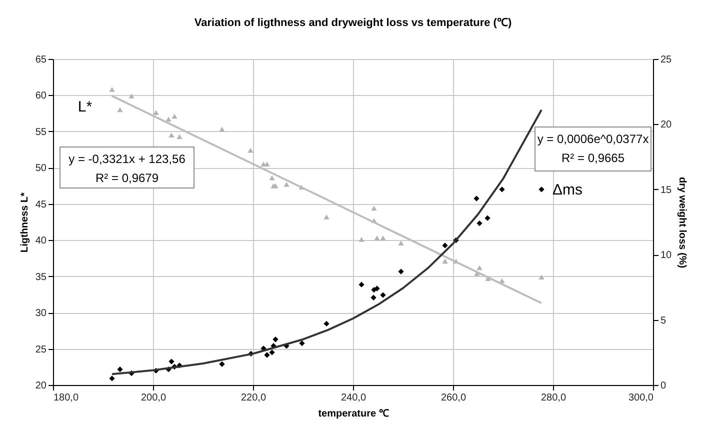 The image size is (709, 427). I want to click on y2-tick-label: 5, so click(663, 320).